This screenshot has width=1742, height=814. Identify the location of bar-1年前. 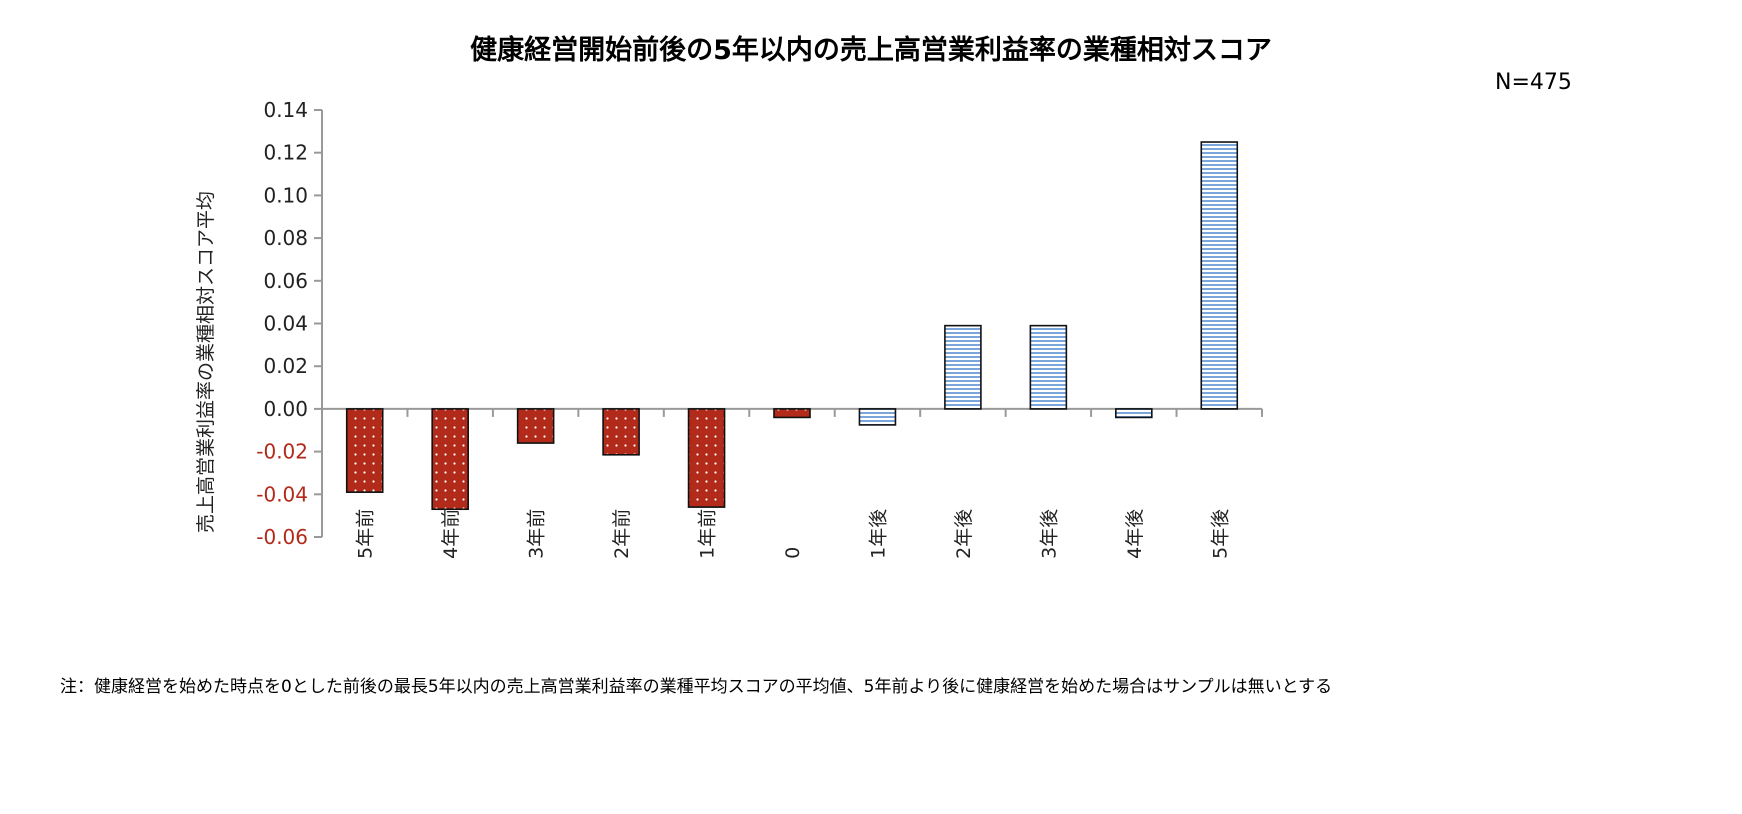
(706, 458).